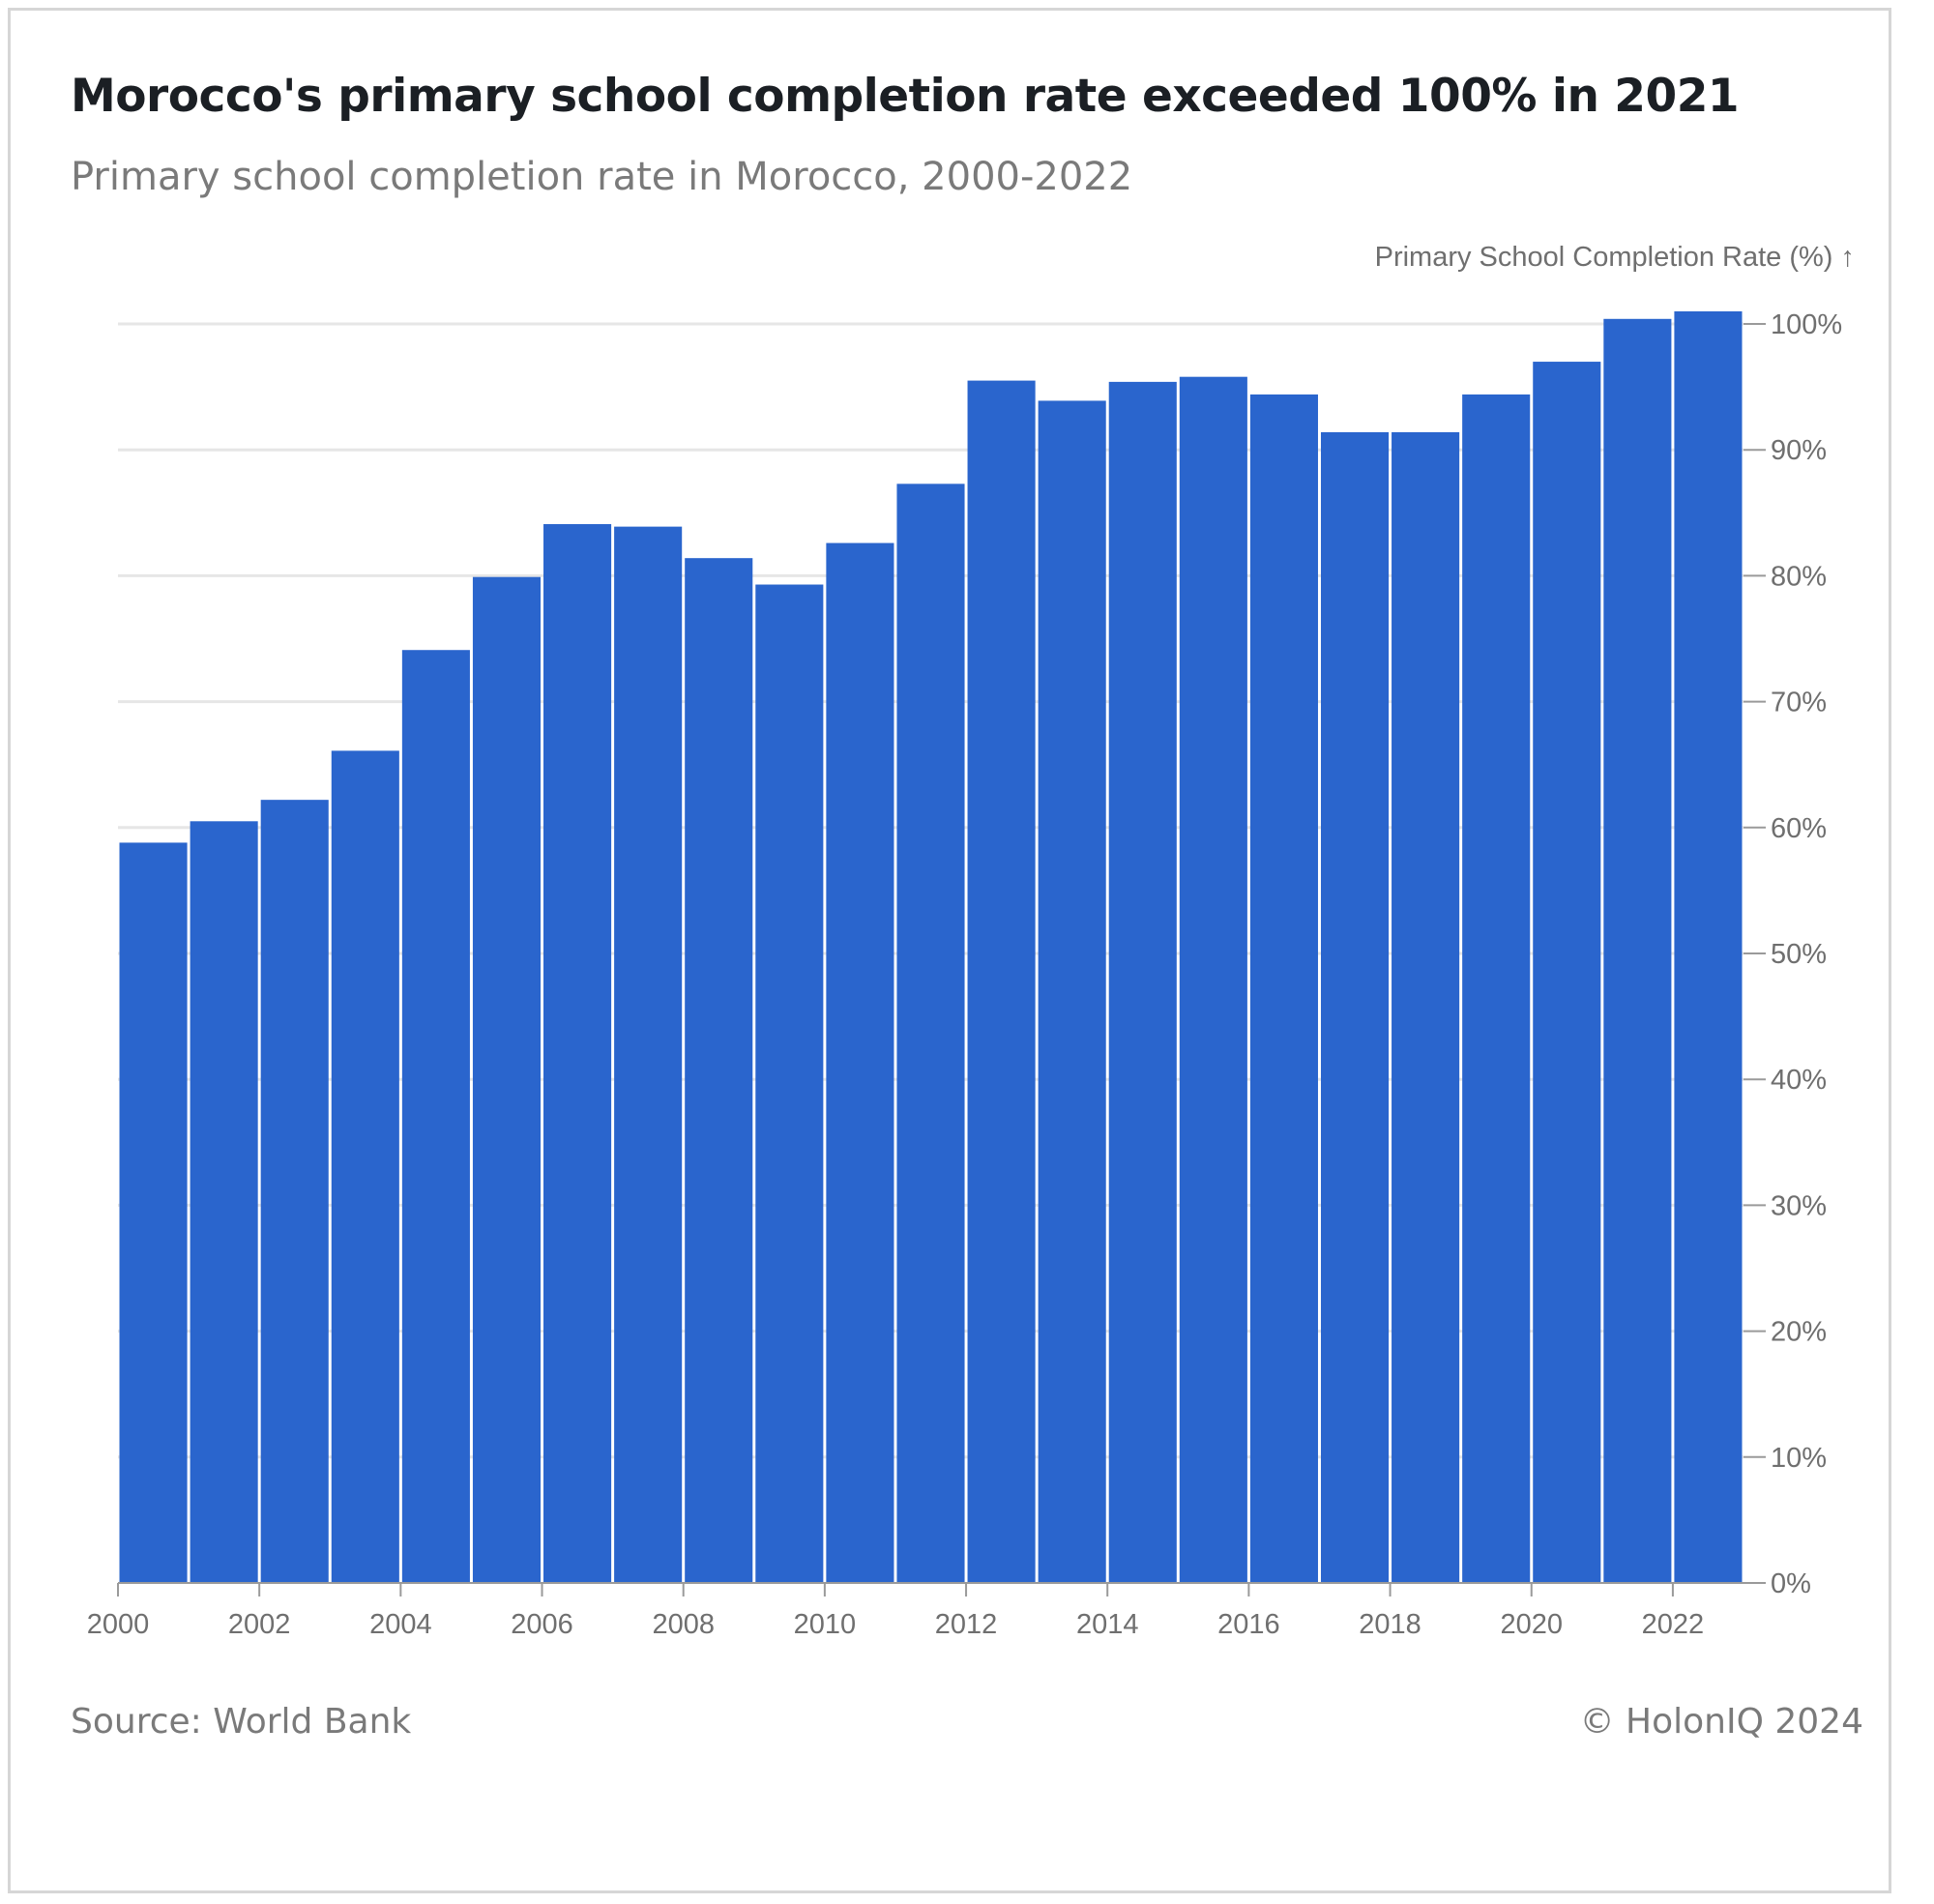 The image size is (1934, 1904). What do you see at coordinates (1072, 992) in the screenshot?
I see `bar-2013` at bounding box center [1072, 992].